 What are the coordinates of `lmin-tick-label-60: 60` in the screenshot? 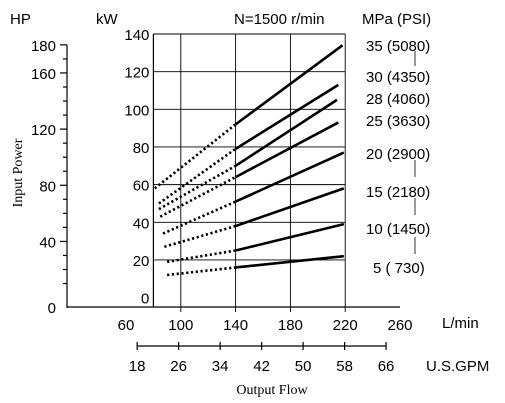 It's located at (126, 325).